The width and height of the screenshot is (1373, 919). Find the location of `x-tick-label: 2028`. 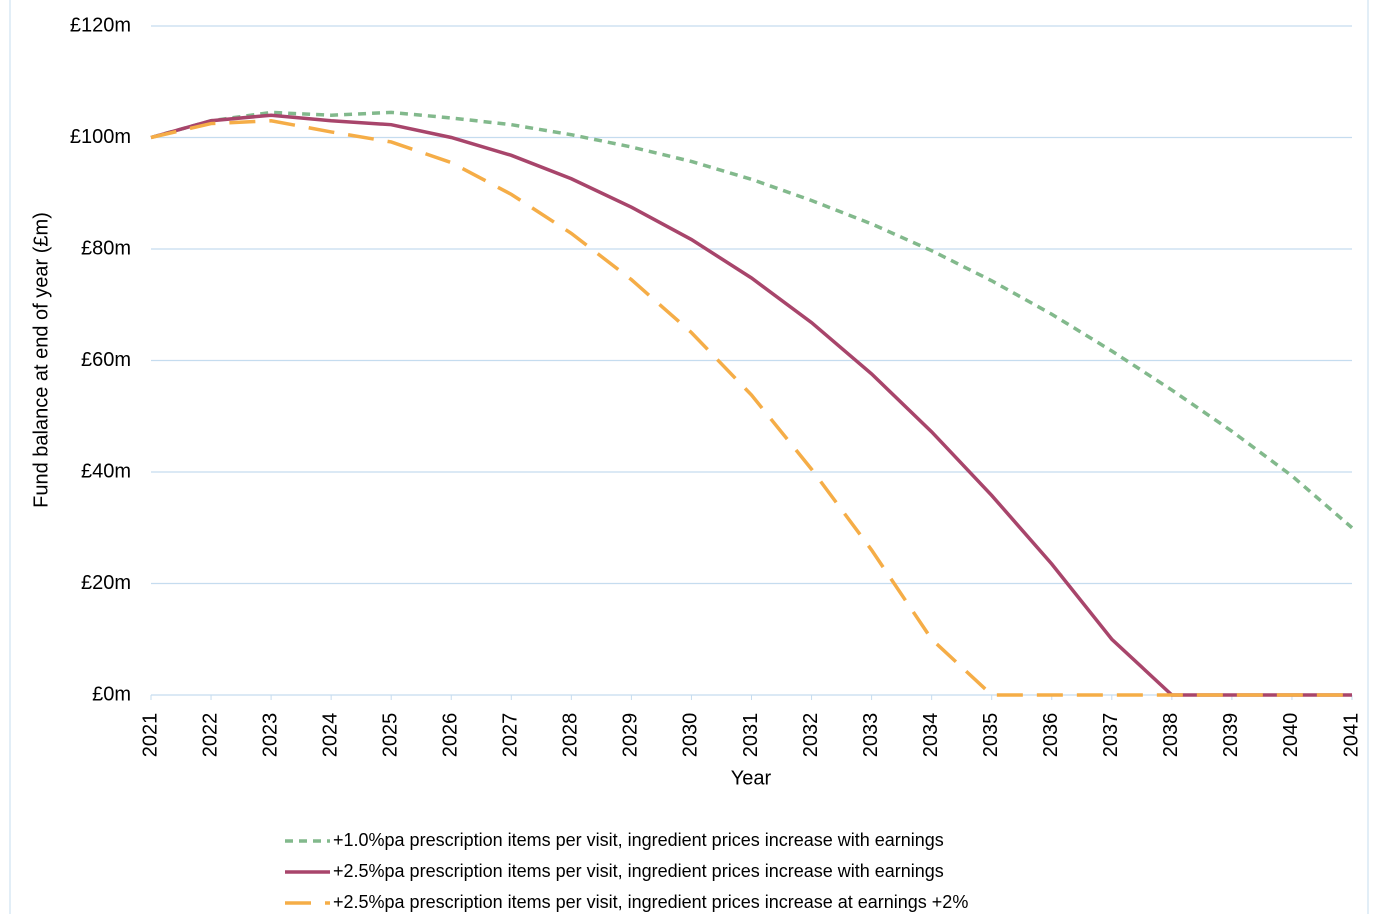

x-tick-label: 2028 is located at coordinates (571, 735).